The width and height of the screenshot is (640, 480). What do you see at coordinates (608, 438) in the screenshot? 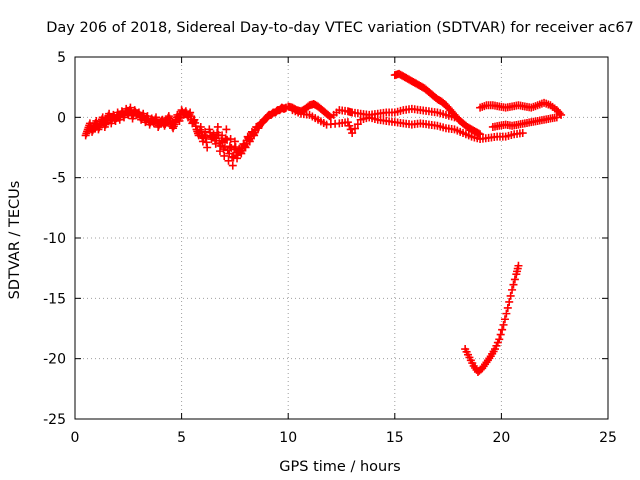
I see `x-tick-label: 25` at bounding box center [608, 438].